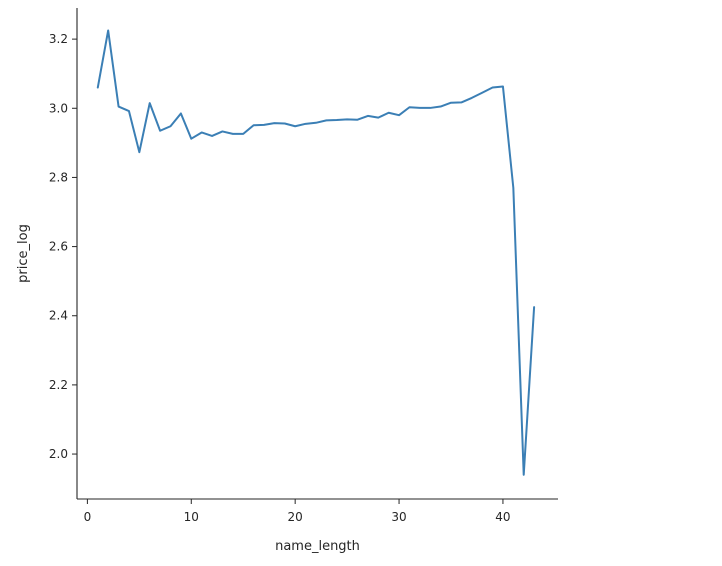 This screenshot has height=566, width=722. I want to click on y-tick-label: 3.0, so click(58, 108).